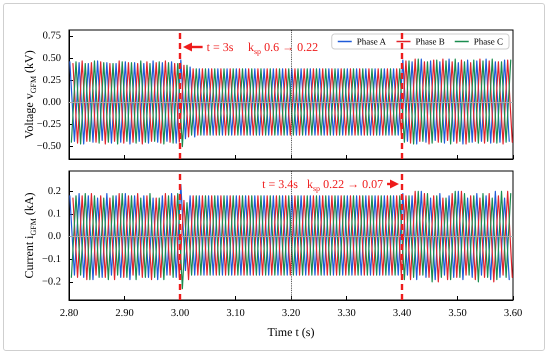 The height and width of the screenshot is (356, 550). Describe the element at coordinates (48, 124) in the screenshot. I see `y-tick-label: −0.25` at that location.